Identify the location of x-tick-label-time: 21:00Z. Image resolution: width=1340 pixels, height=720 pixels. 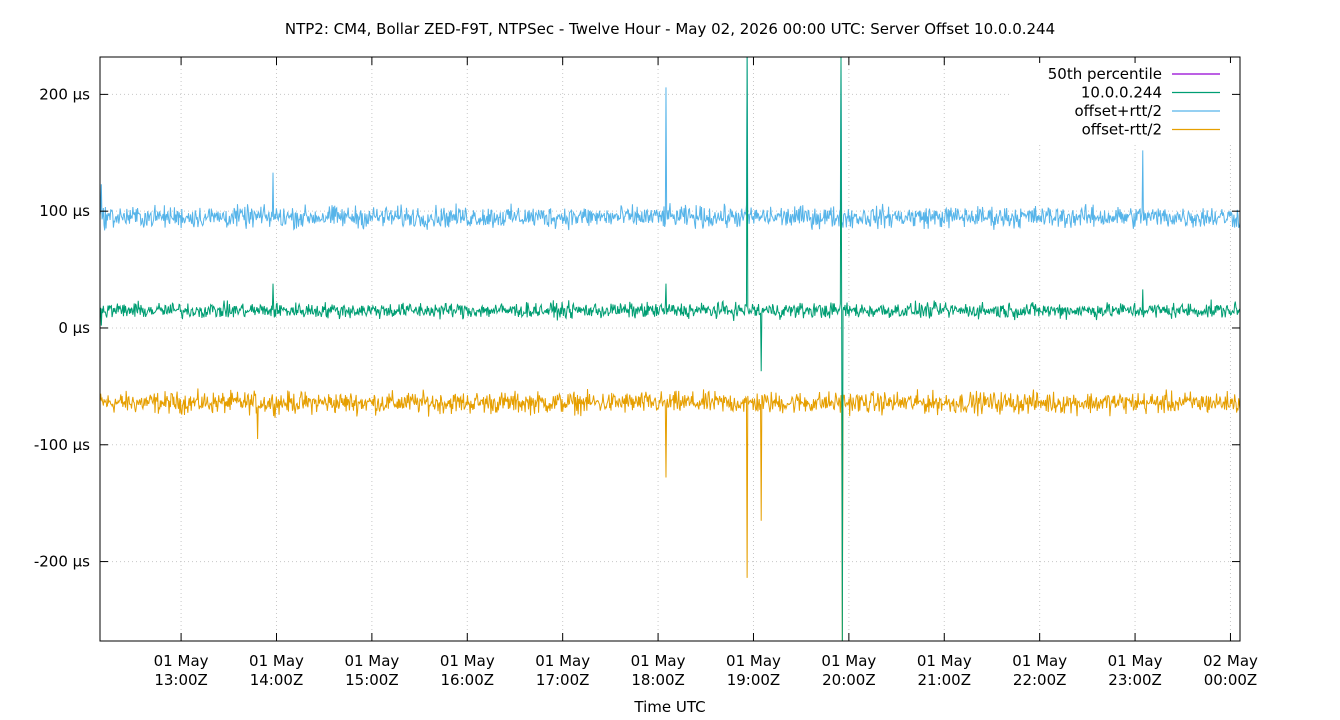
(945, 680).